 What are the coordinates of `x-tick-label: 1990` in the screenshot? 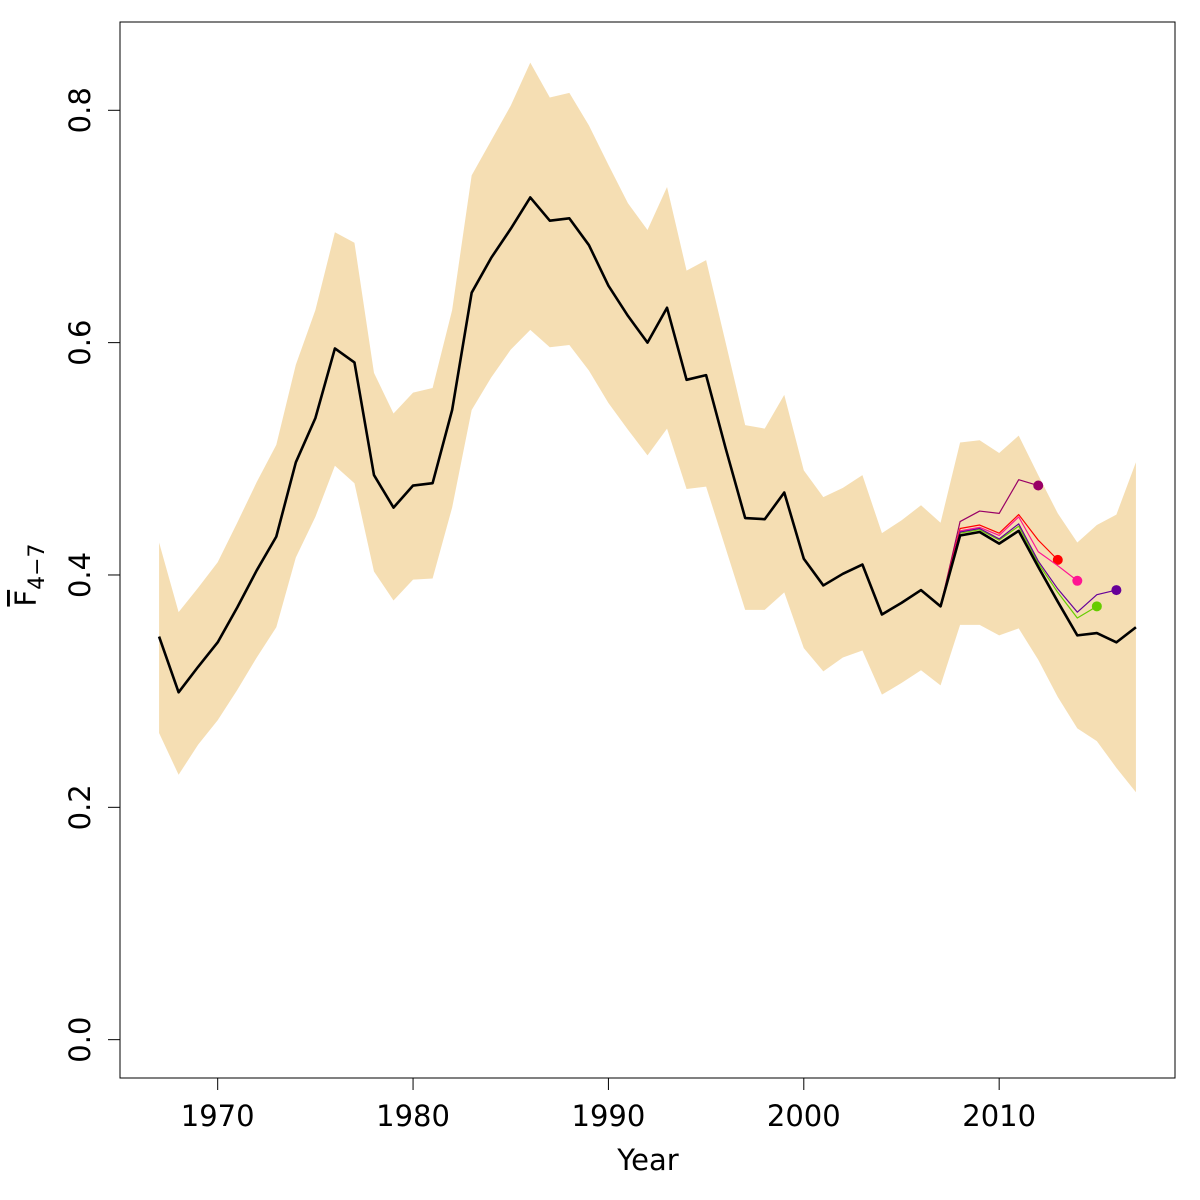 It's located at (609, 1116).